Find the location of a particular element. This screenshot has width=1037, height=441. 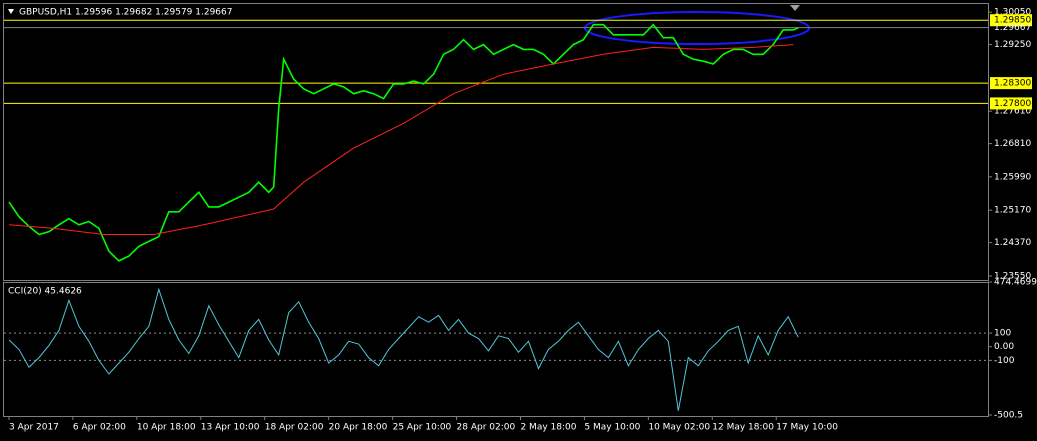

x-tick-label: 13 Apr 10:00 is located at coordinates (230, 428).